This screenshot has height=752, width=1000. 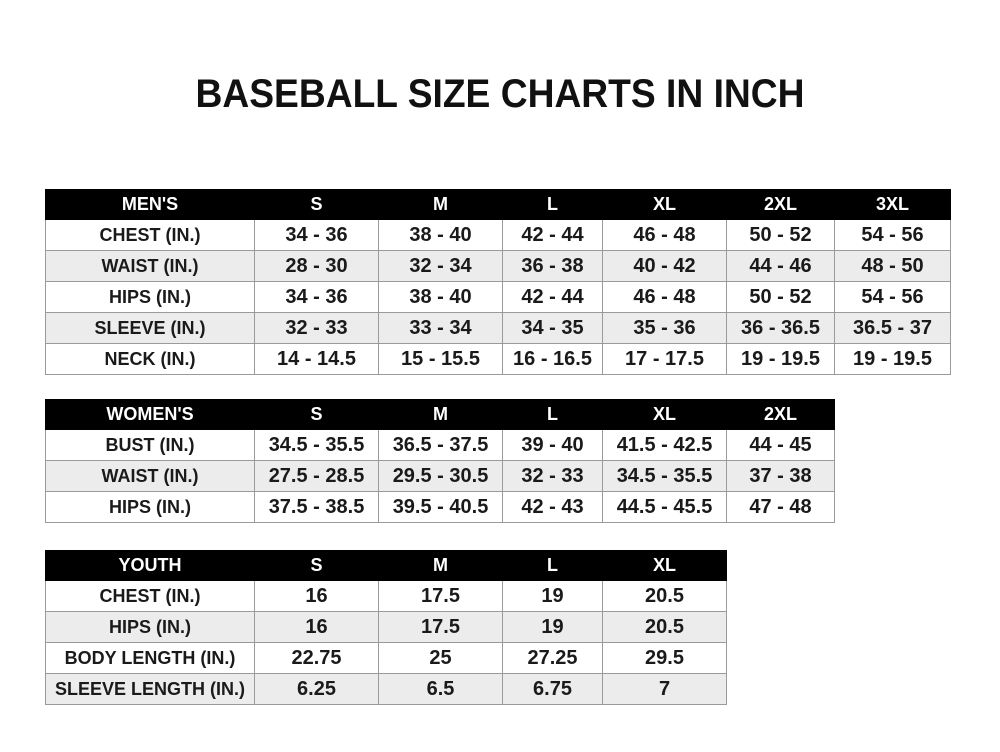 I want to click on size-value: 7, so click(x=664, y=689).